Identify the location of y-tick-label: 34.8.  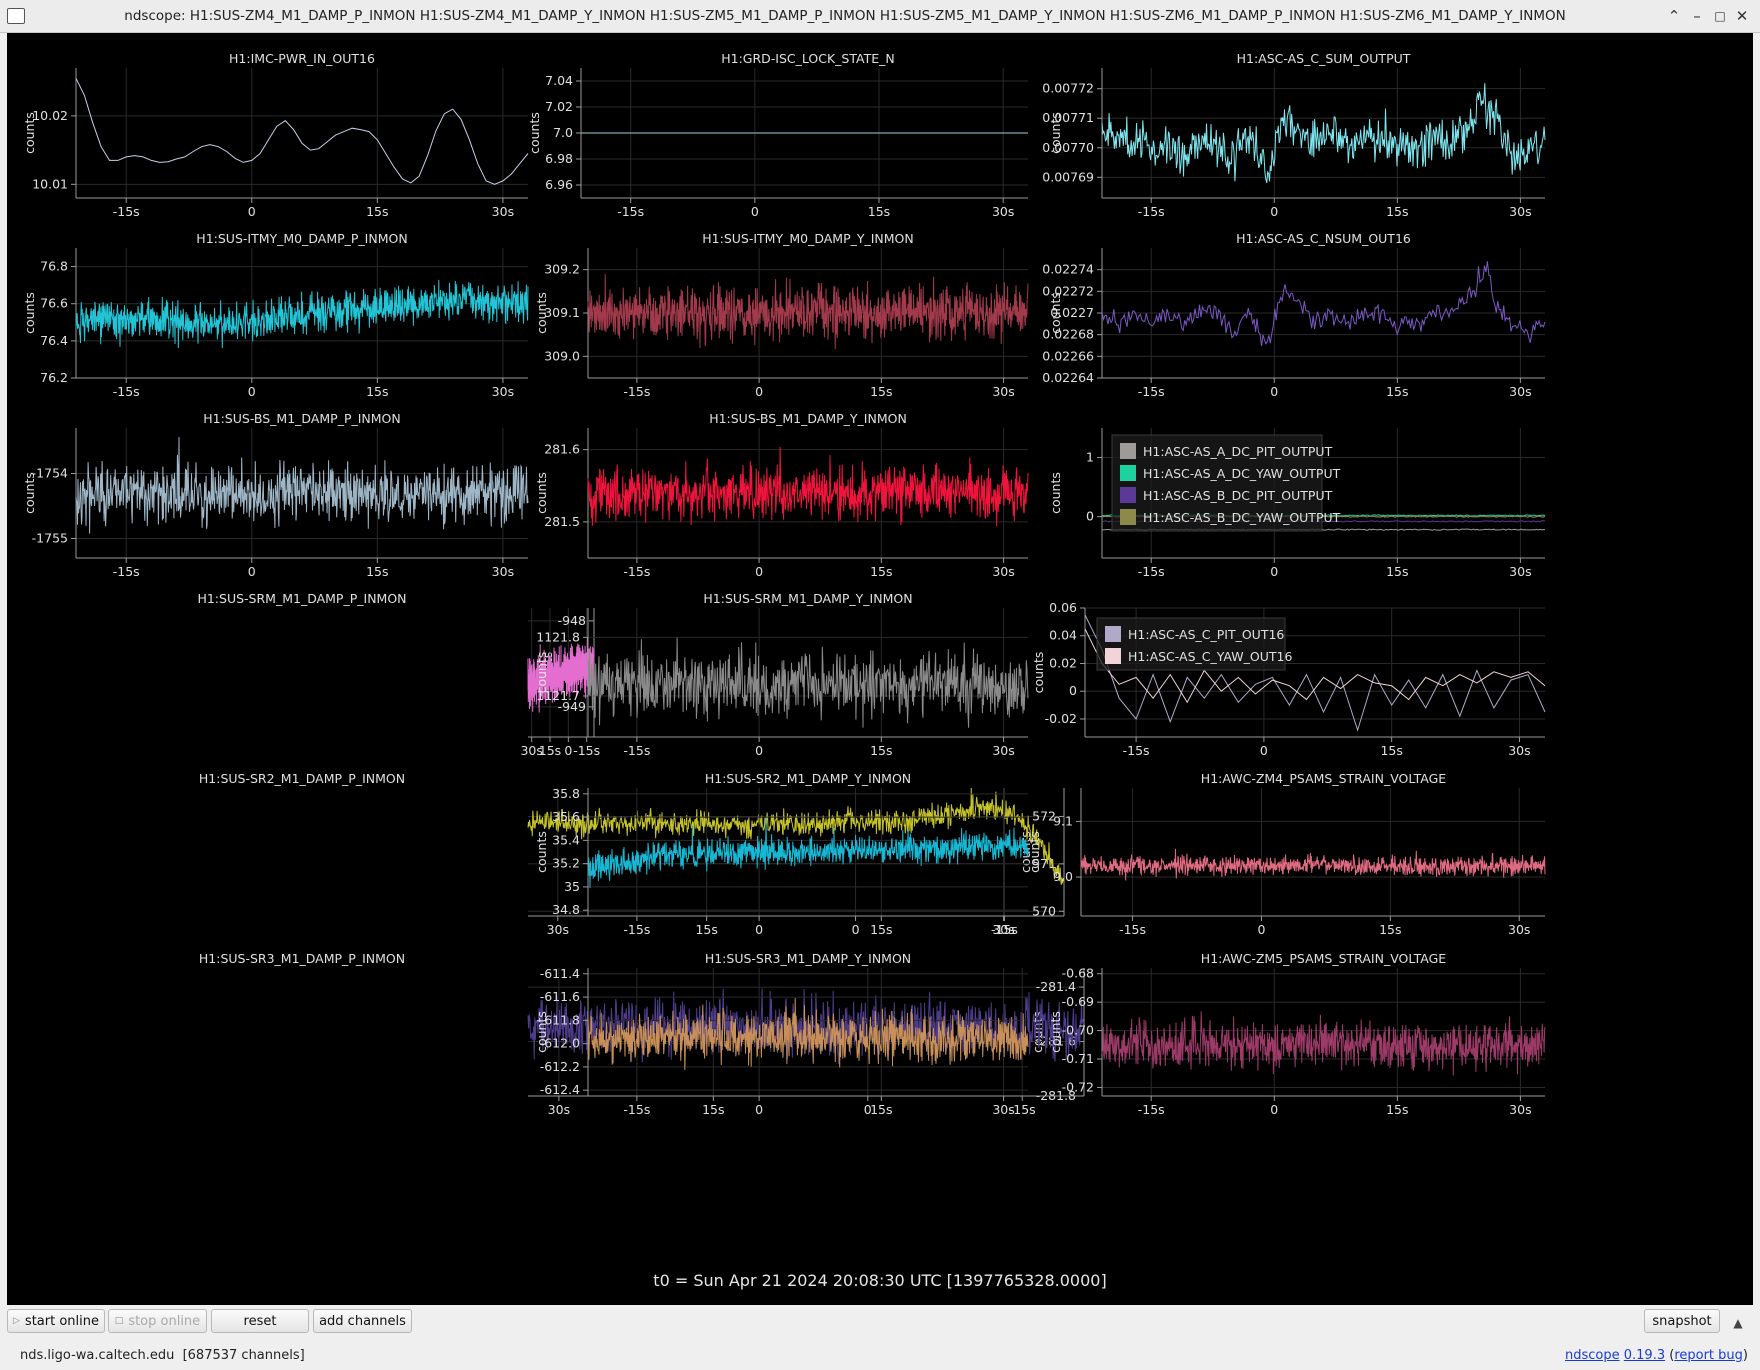
(566, 909).